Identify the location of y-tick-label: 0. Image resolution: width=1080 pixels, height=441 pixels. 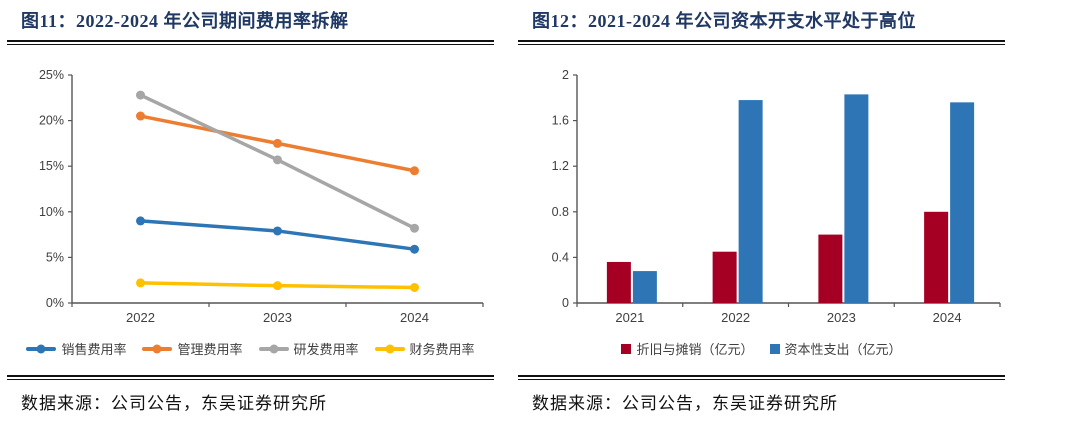
(565, 303).